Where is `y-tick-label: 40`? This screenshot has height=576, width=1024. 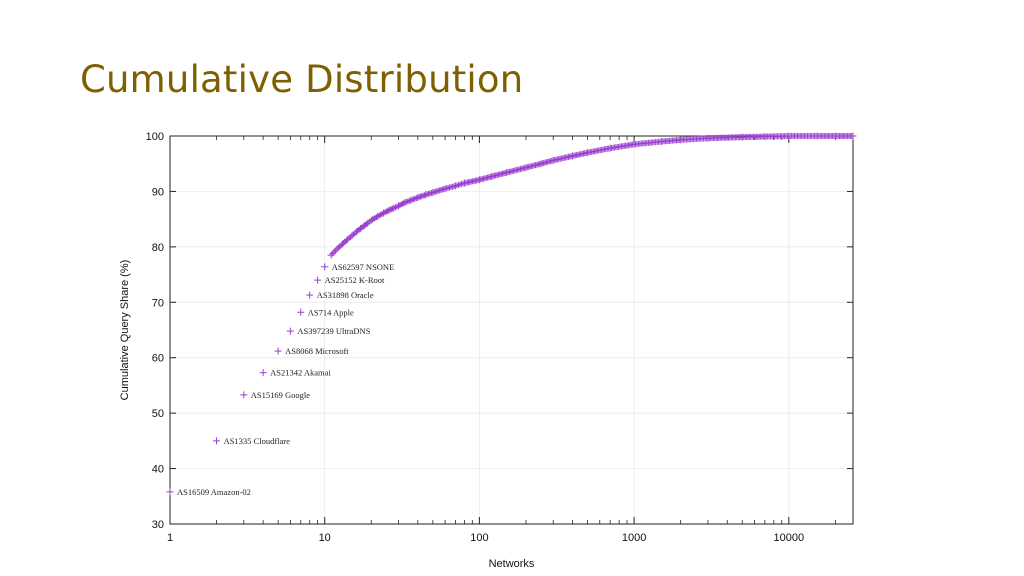
y-tick-label: 40 is located at coordinates (158, 470).